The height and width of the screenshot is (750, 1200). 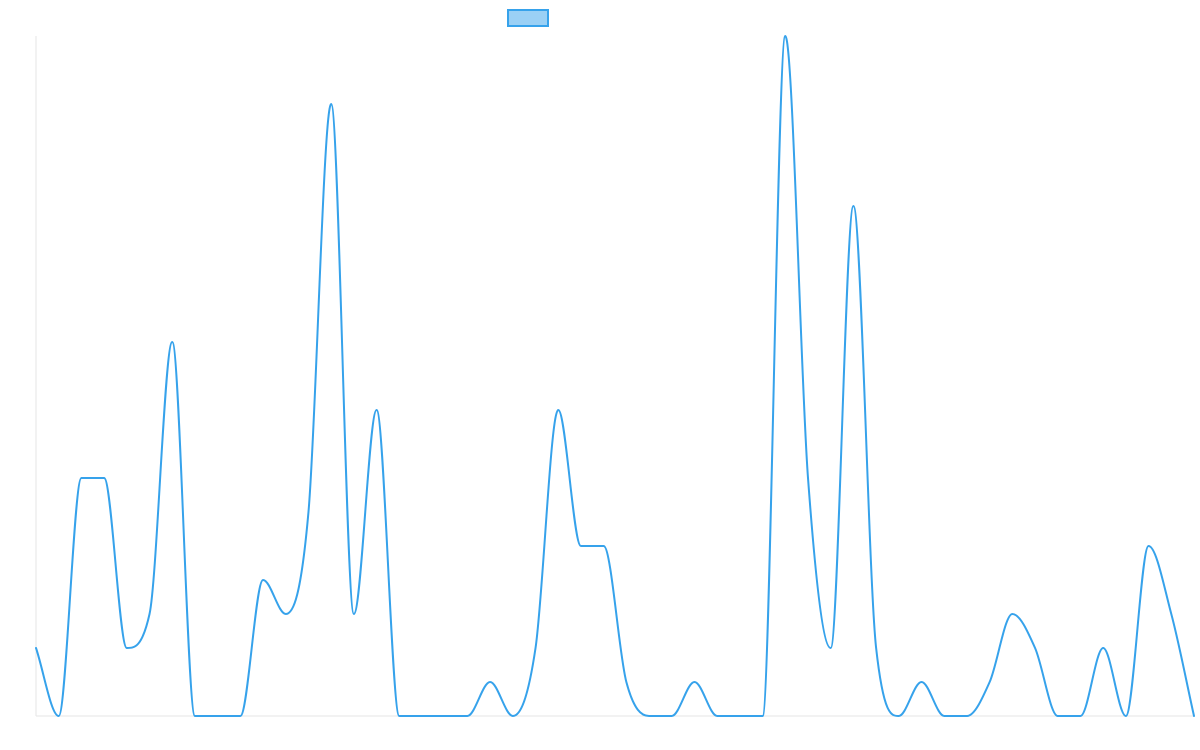 I want to click on legend, so click(x=528, y=18).